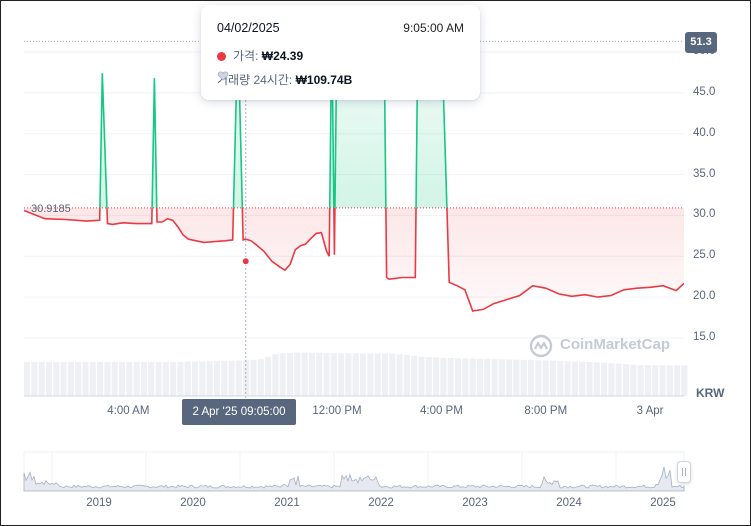 This screenshot has height=526, width=751. Describe the element at coordinates (223, 76) in the screenshot. I see `volume-heart-icon` at that location.